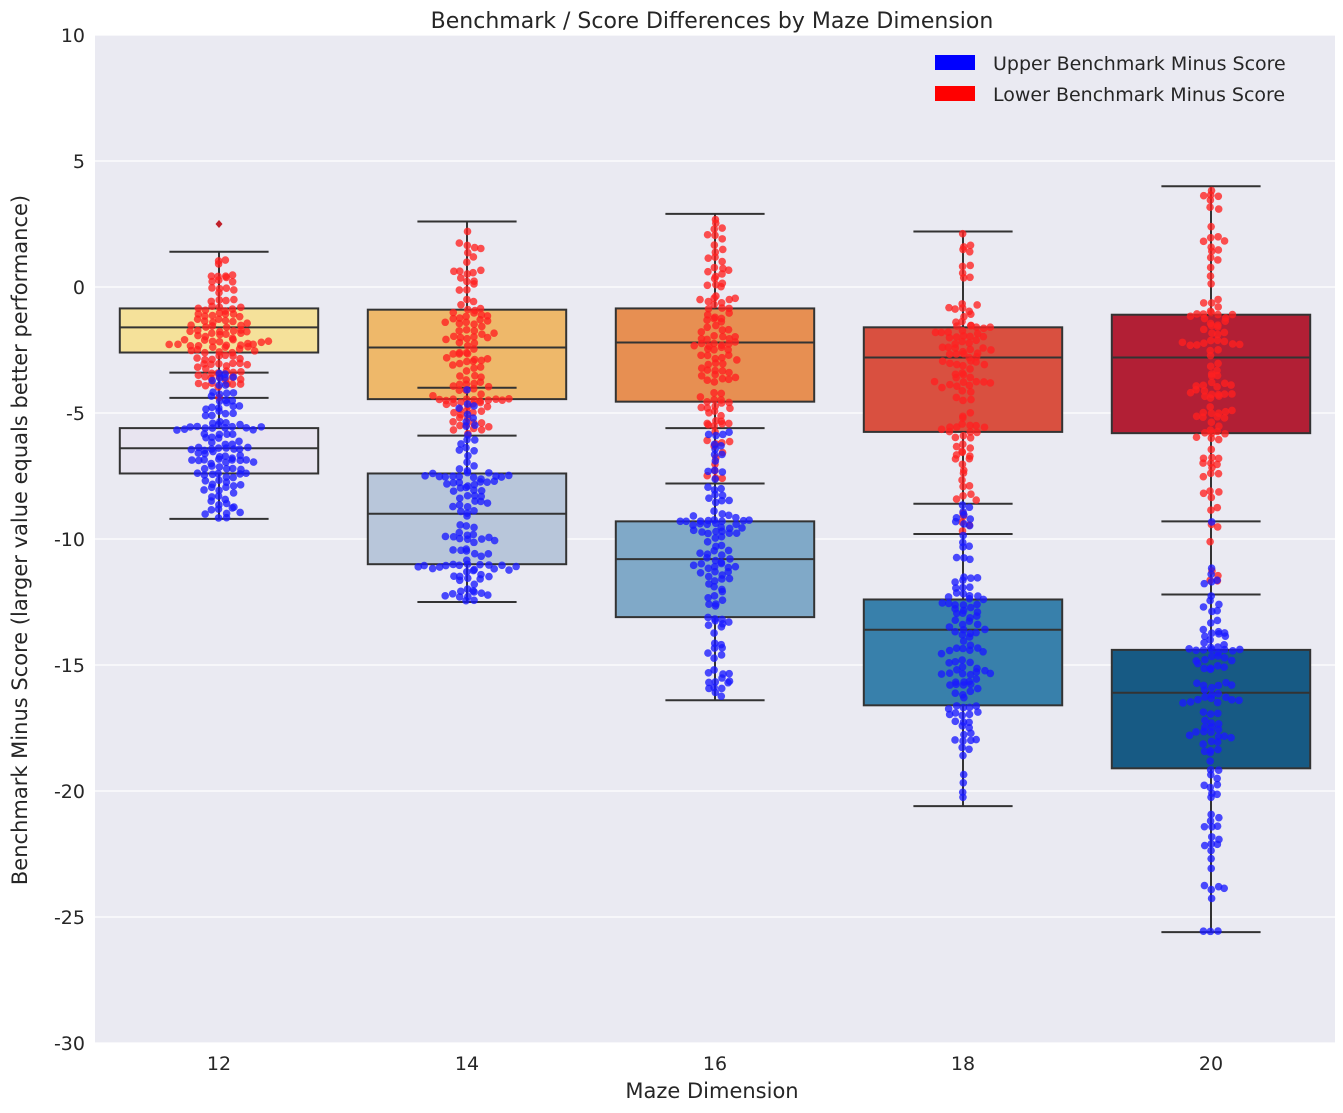 Image resolution: width=1343 pixels, height=1113 pixels. Describe the element at coordinates (219, 1064) in the screenshot. I see `x-tick-label: 12` at that location.